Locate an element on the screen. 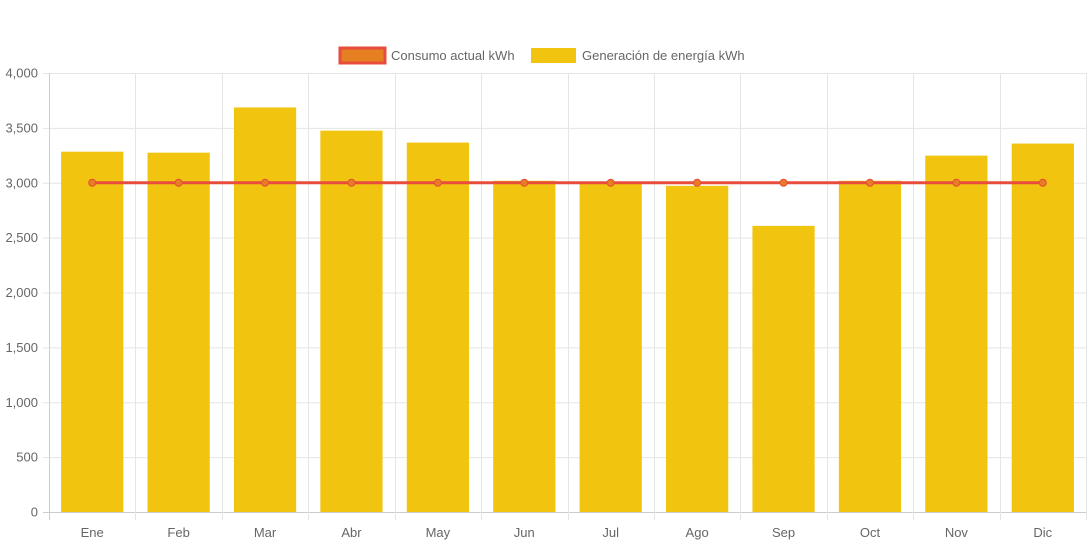 The height and width of the screenshot is (550, 1092). x-tick-label: Dic is located at coordinates (1042, 532).